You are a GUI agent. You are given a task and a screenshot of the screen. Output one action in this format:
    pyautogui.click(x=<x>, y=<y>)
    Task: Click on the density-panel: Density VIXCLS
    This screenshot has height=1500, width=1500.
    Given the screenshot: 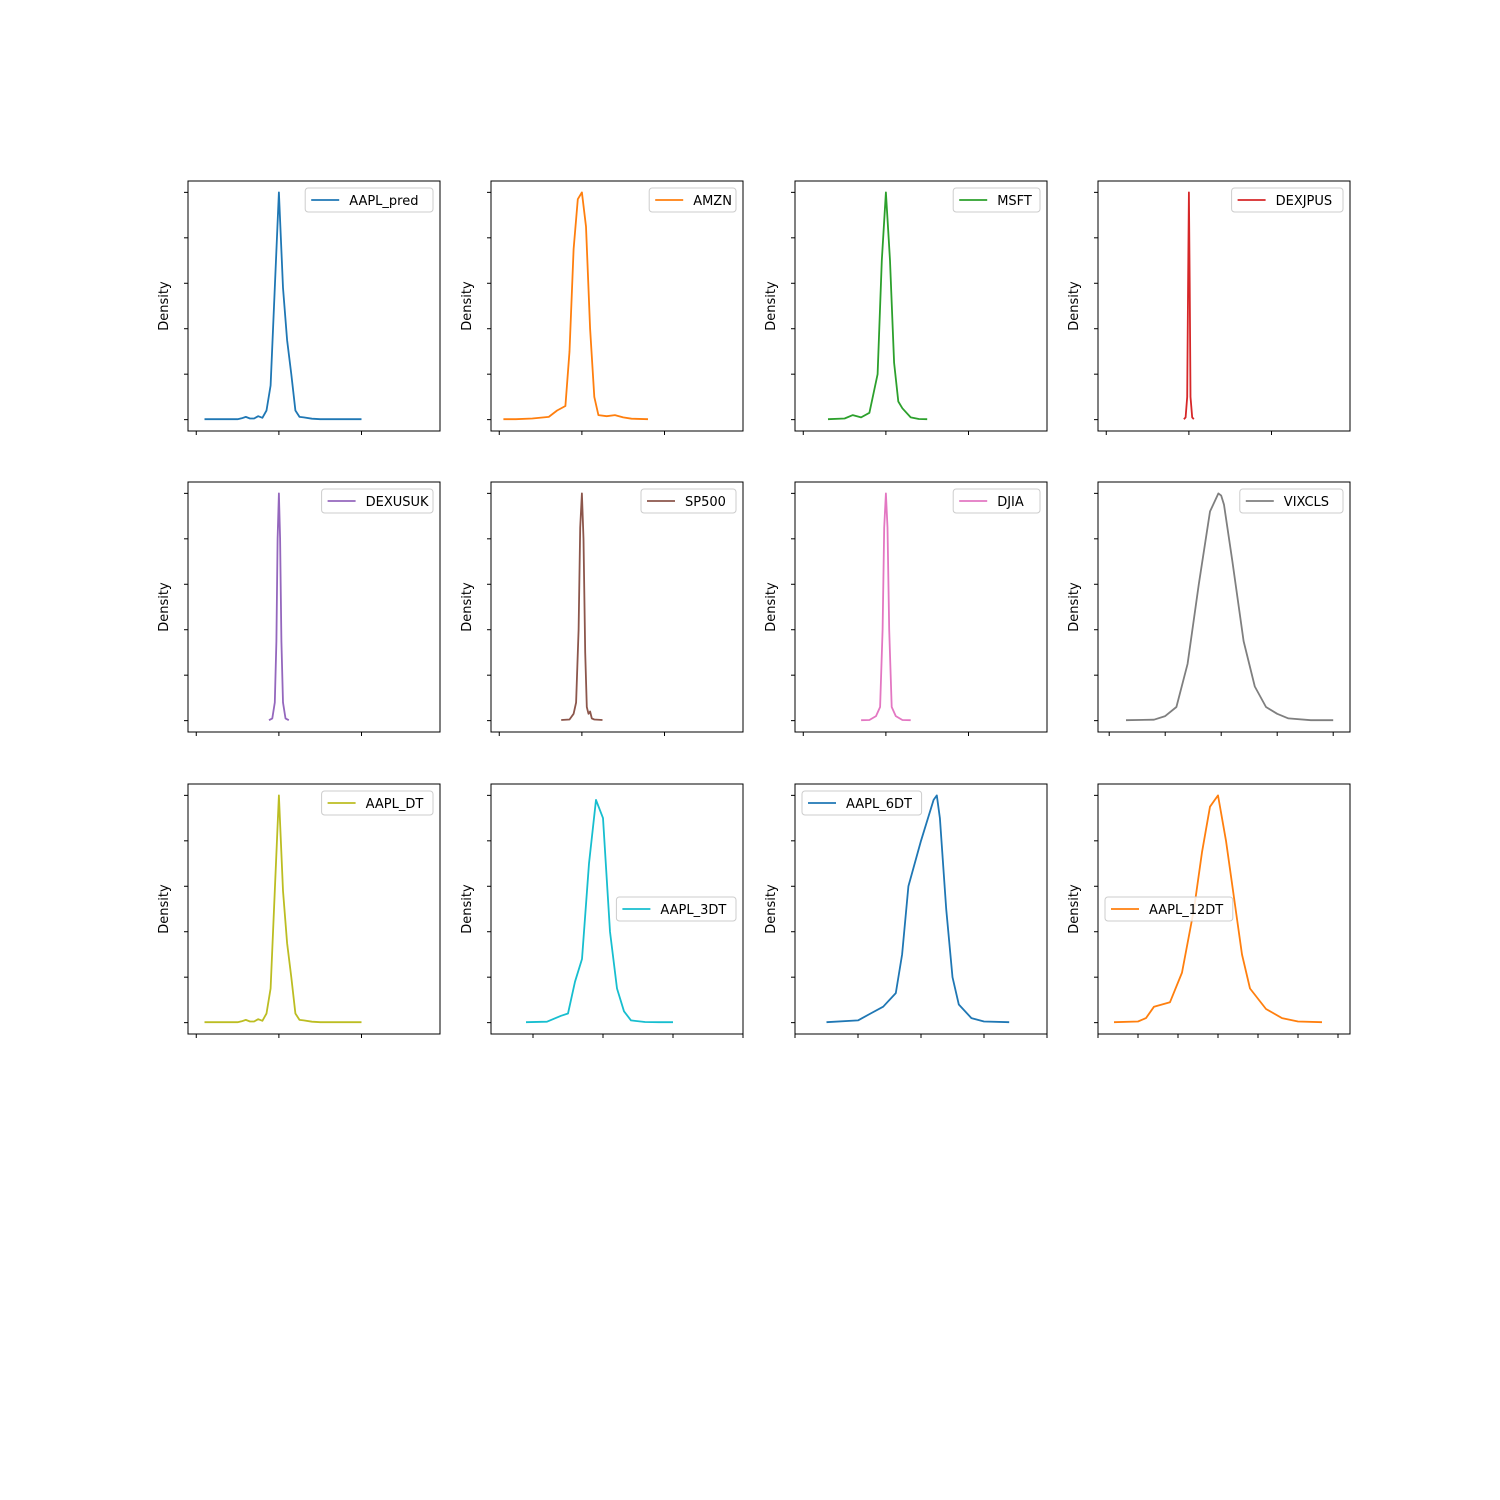 What is the action you would take?
    pyautogui.click(x=1209, y=608)
    